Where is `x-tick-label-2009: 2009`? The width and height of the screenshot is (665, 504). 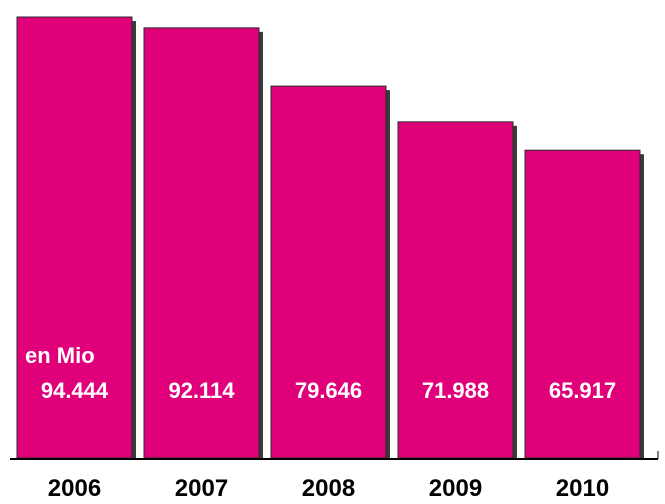 x-tick-label-2009: 2009 is located at coordinates (455, 488).